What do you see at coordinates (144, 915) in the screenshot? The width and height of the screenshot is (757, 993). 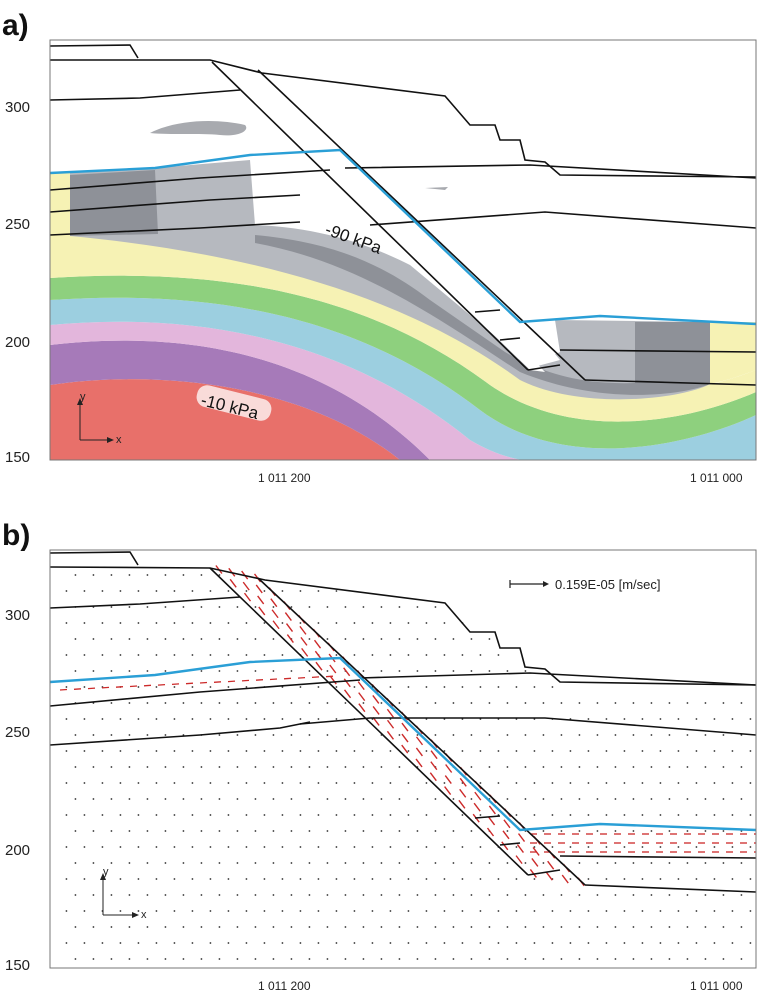 I see `axis-x-label-b: x` at bounding box center [144, 915].